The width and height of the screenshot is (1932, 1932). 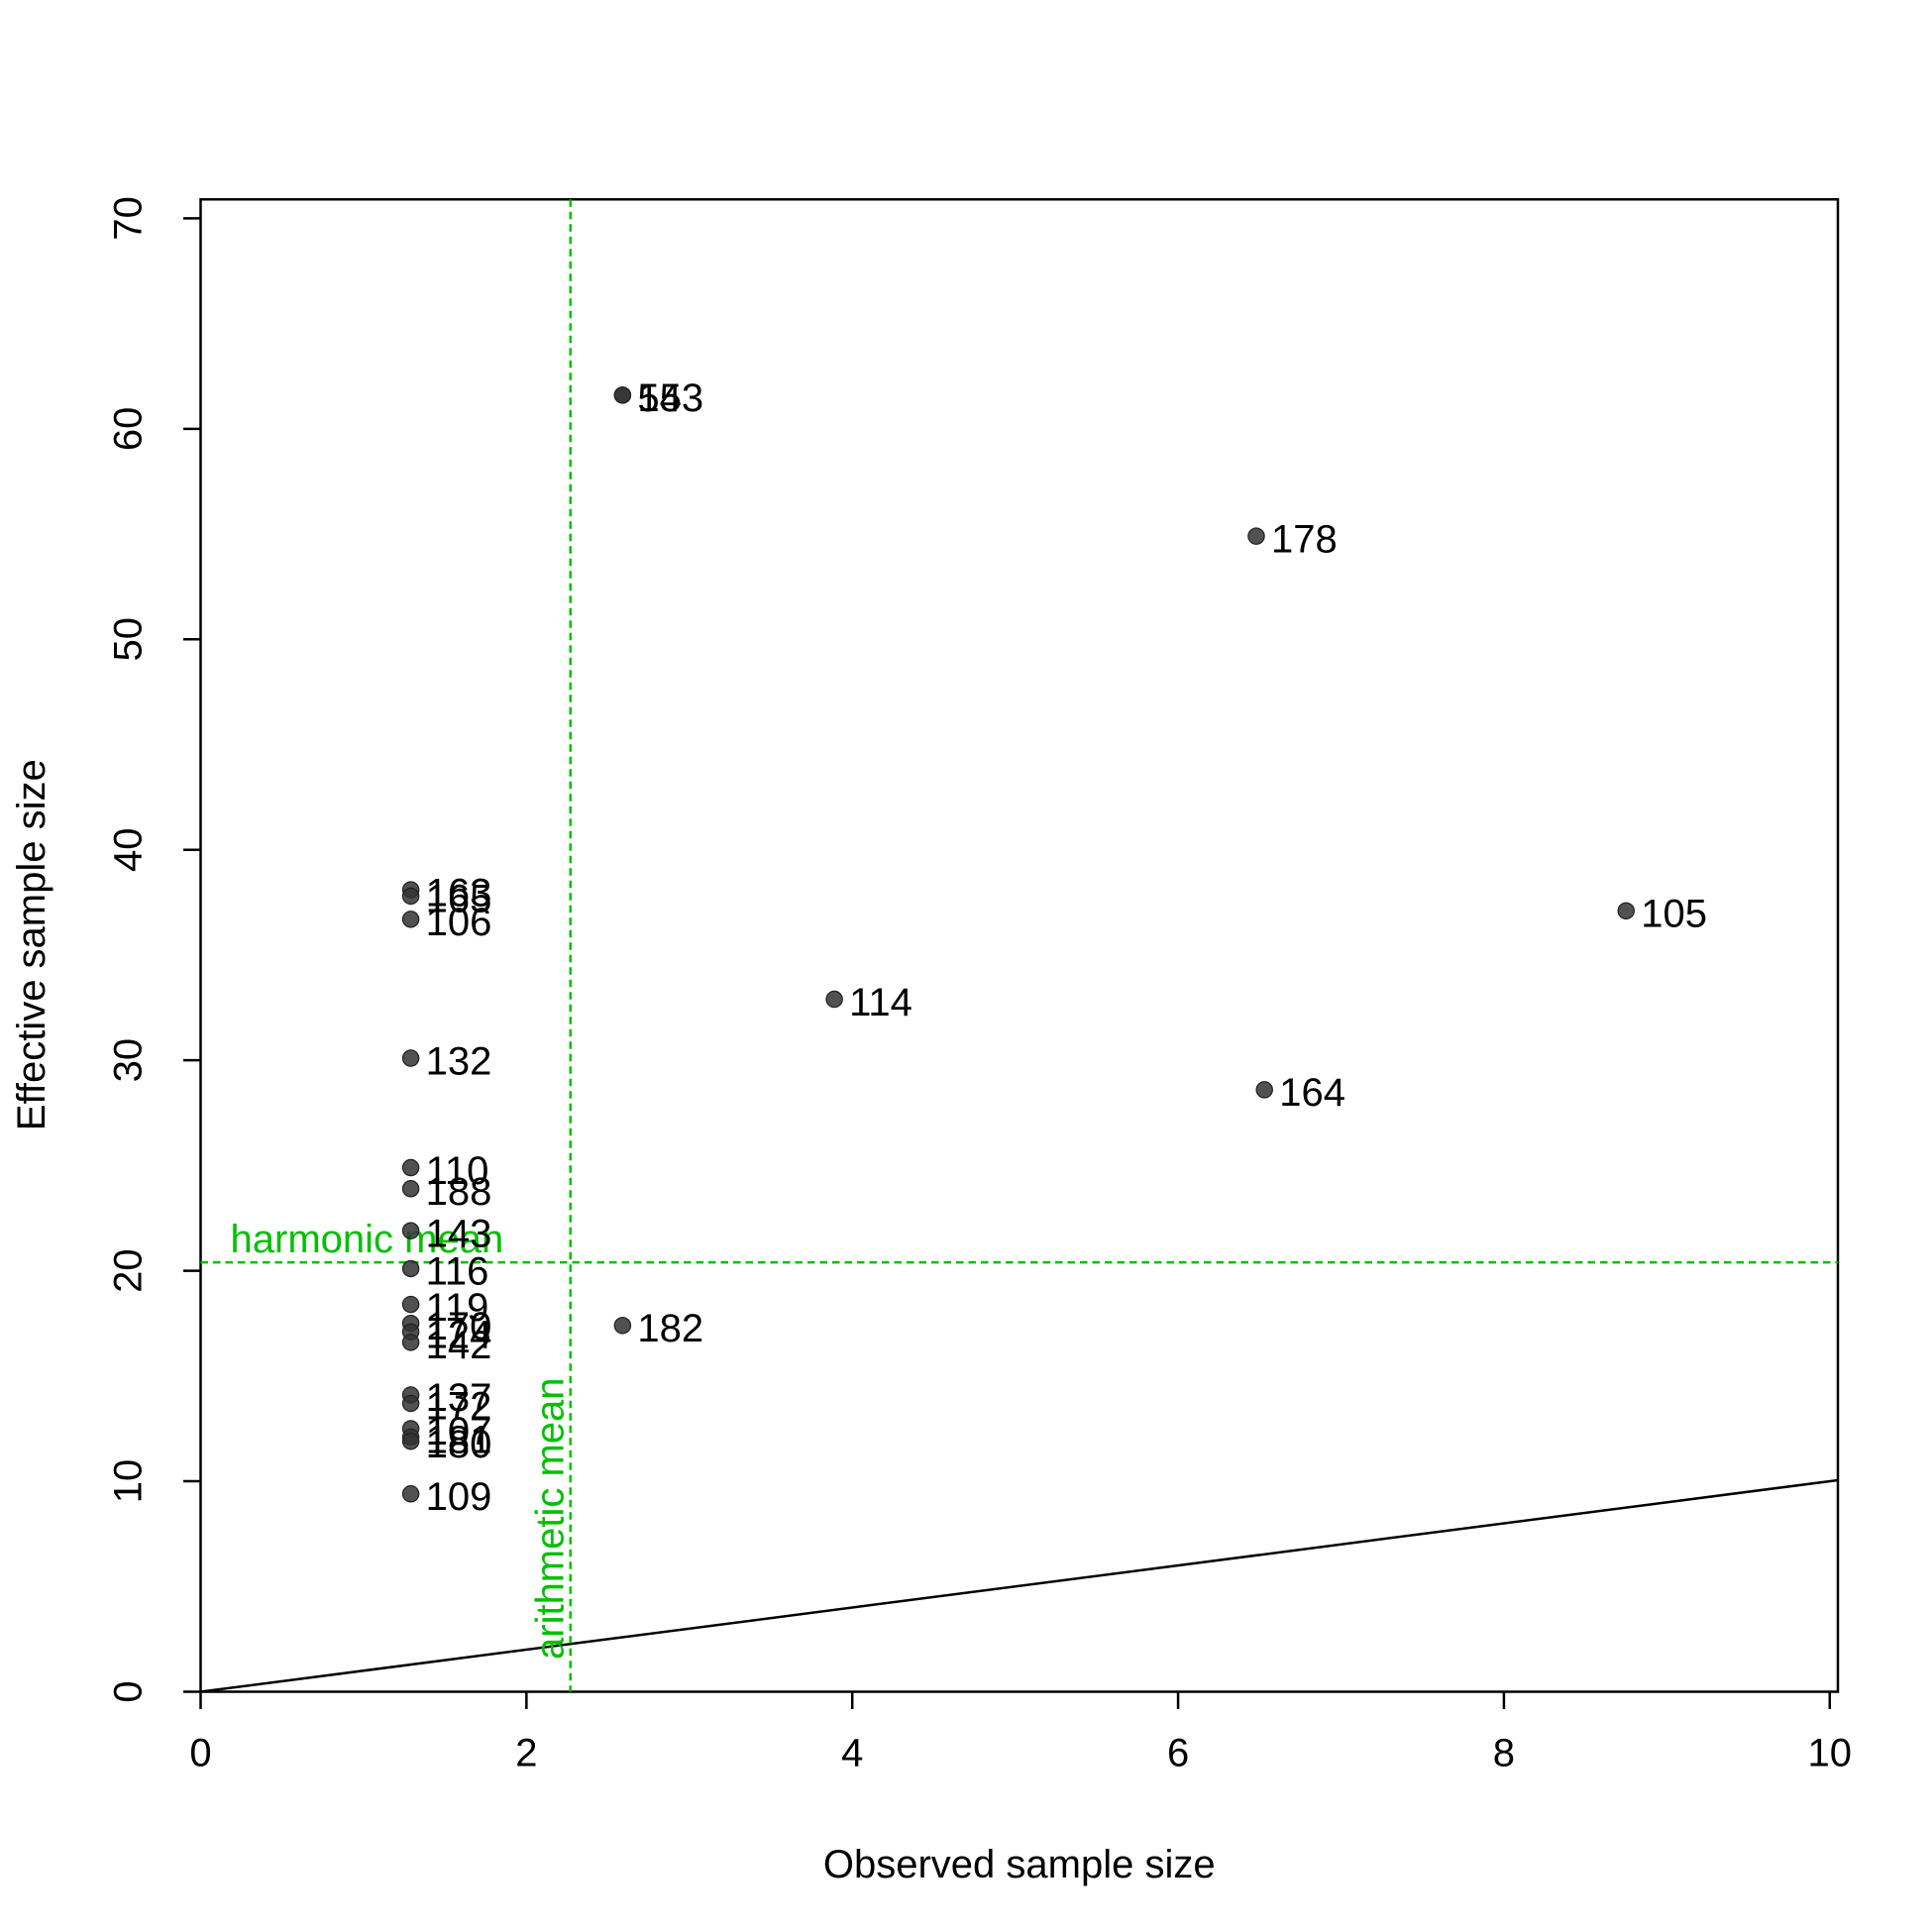 I want to click on point-label: 54, so click(x=659, y=398).